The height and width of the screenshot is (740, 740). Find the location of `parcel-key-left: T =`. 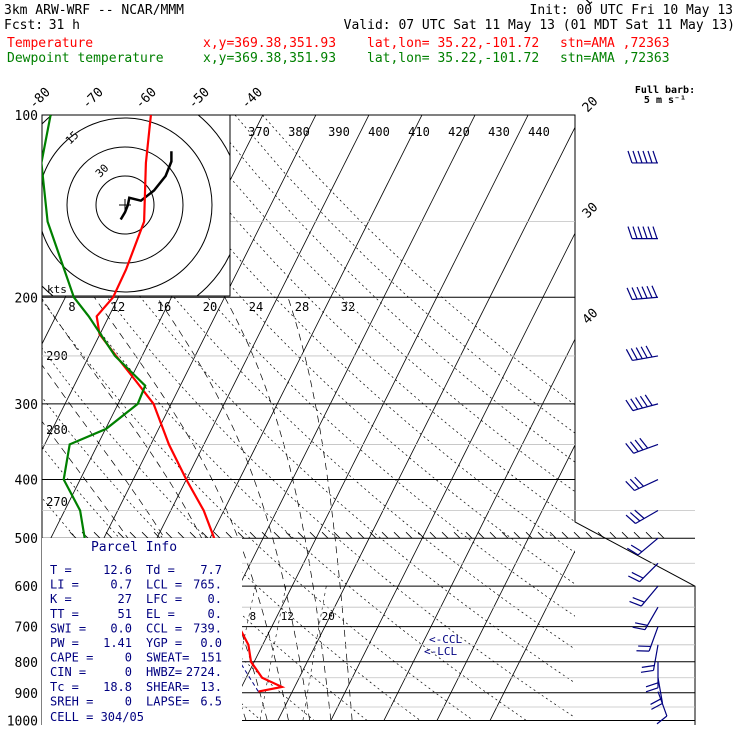

parcel-key-left: T = is located at coordinates (61, 570).